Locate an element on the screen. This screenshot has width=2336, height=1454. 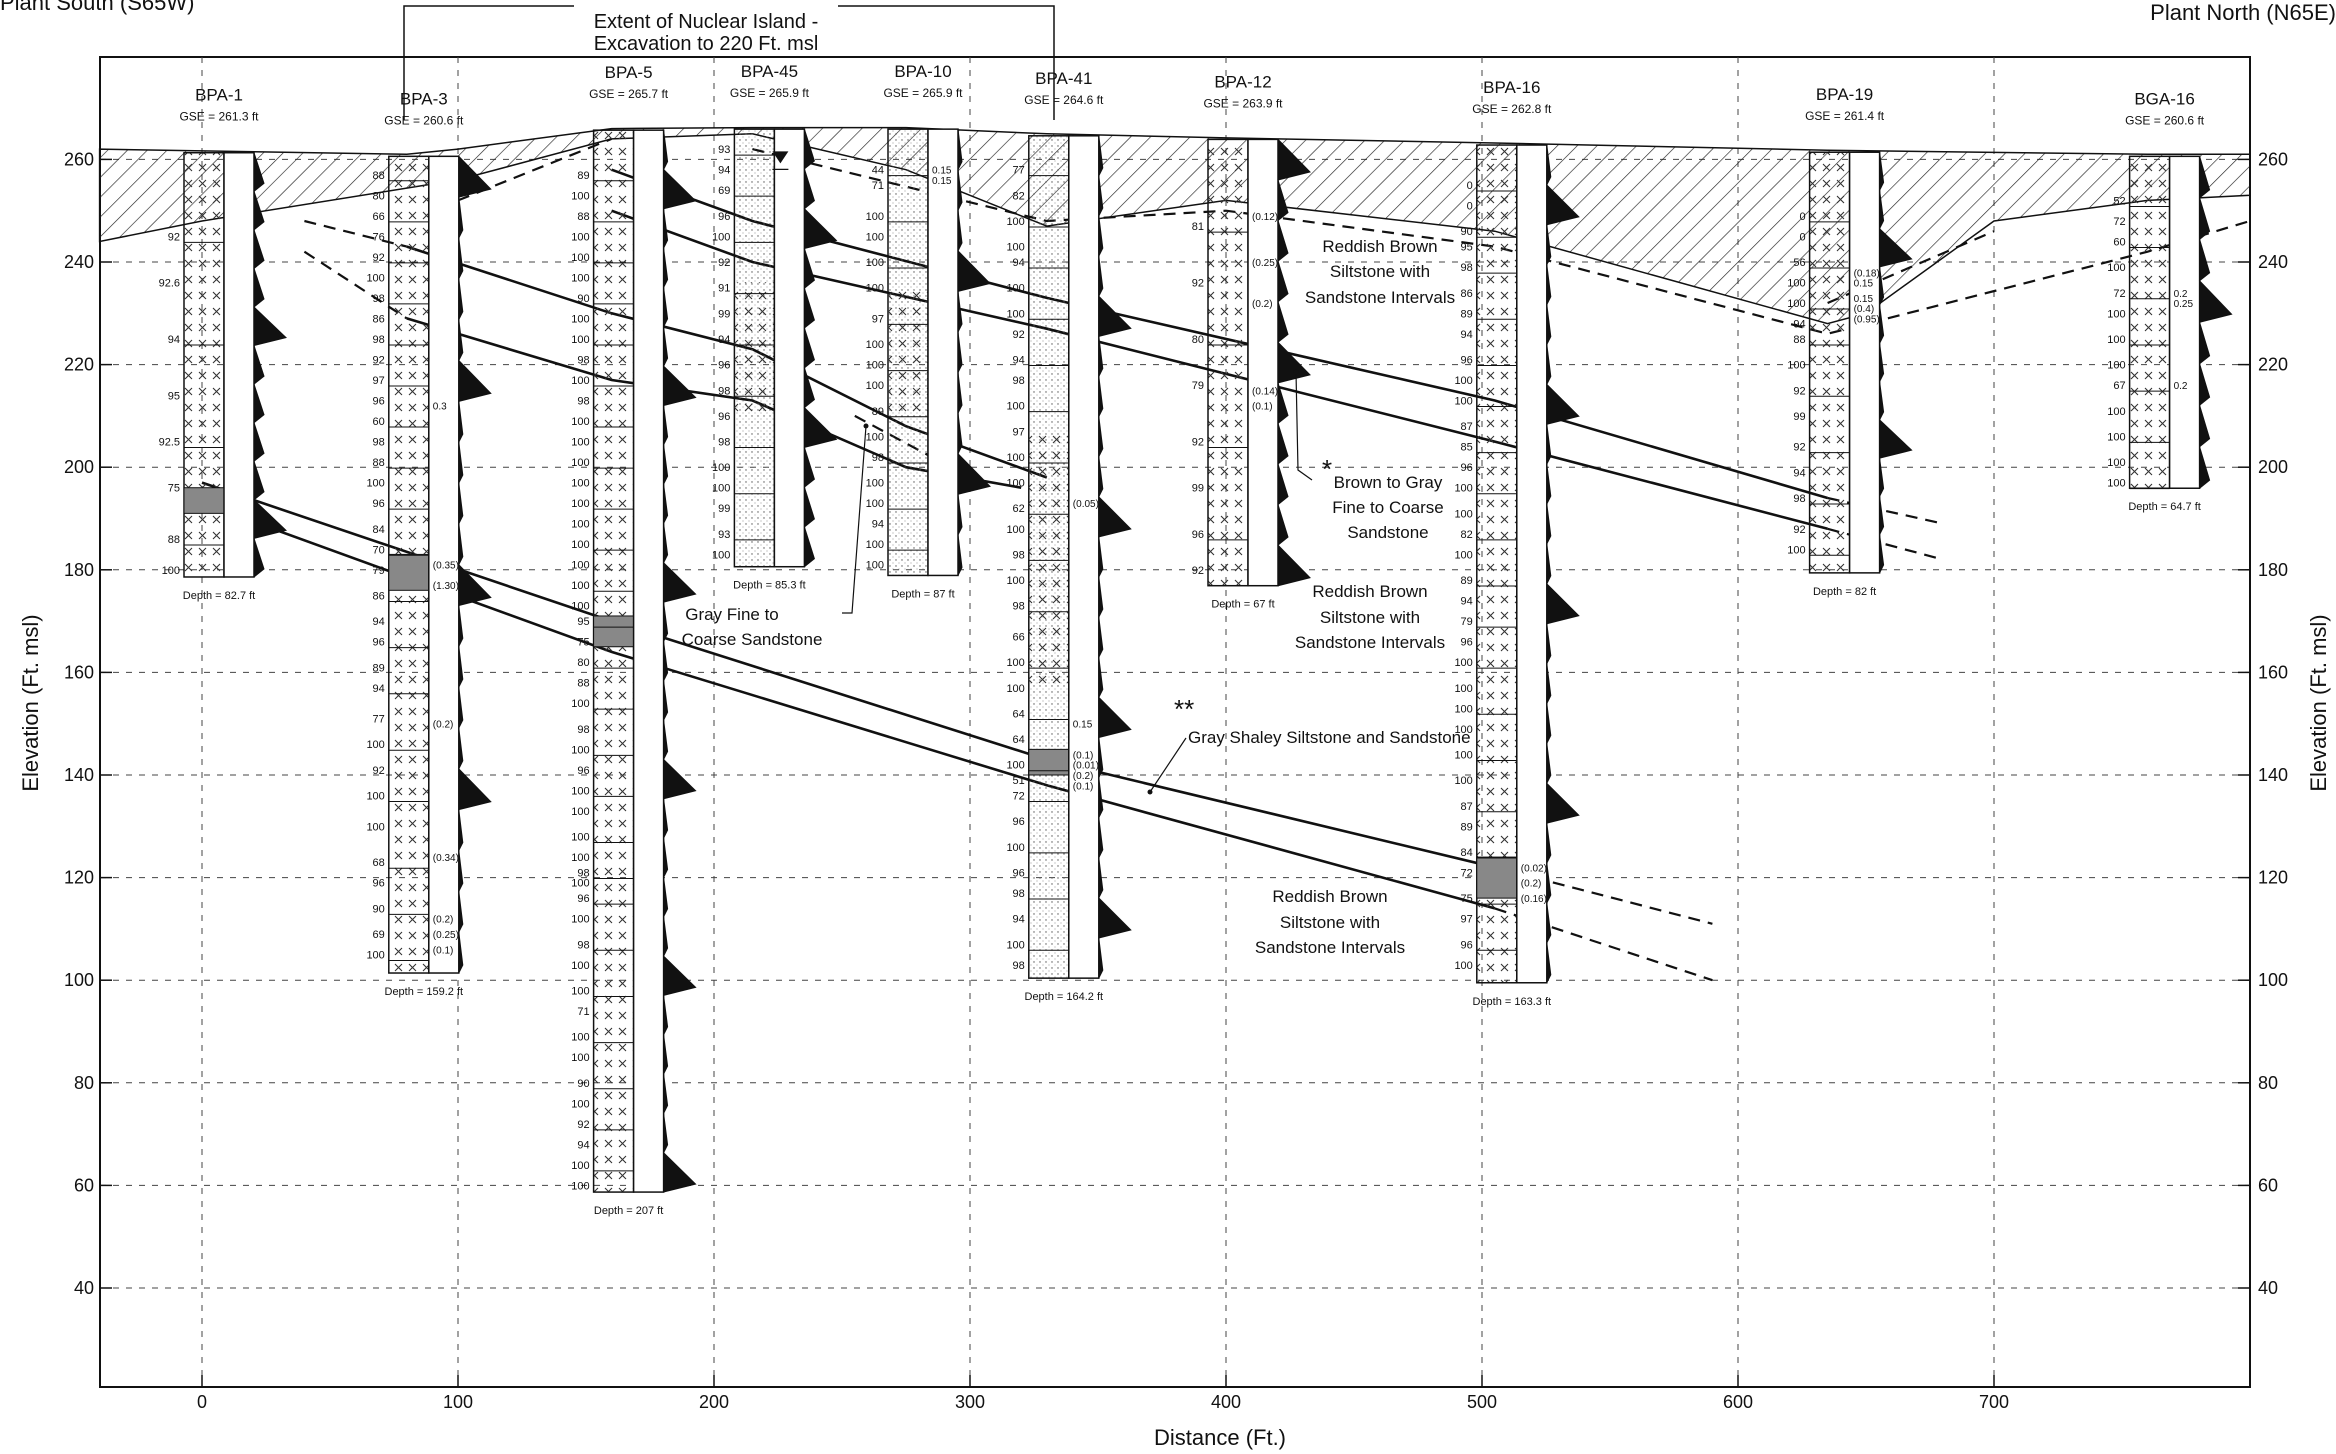
rqd-value: 56 is located at coordinates (1799, 263).